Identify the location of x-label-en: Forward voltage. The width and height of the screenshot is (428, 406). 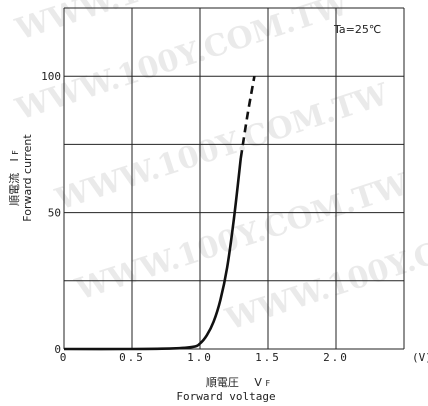
(225, 396).